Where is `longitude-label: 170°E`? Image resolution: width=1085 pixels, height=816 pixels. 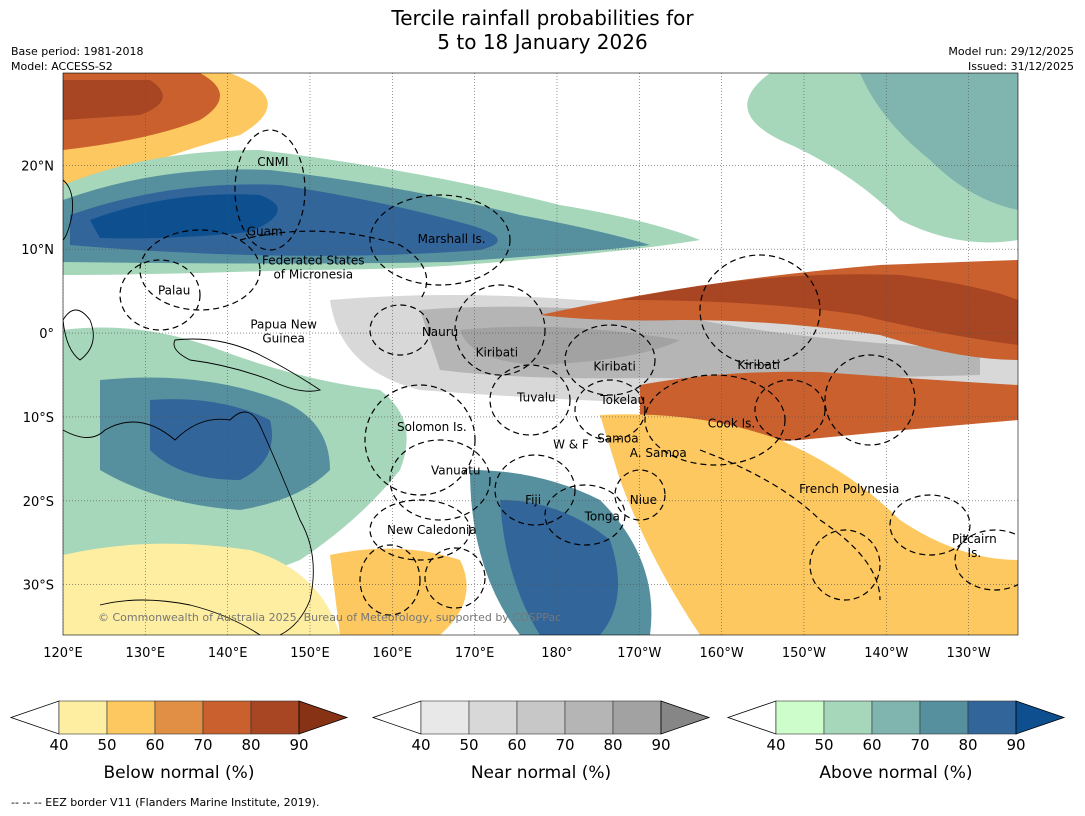
longitude-label: 170°E is located at coordinates (475, 653).